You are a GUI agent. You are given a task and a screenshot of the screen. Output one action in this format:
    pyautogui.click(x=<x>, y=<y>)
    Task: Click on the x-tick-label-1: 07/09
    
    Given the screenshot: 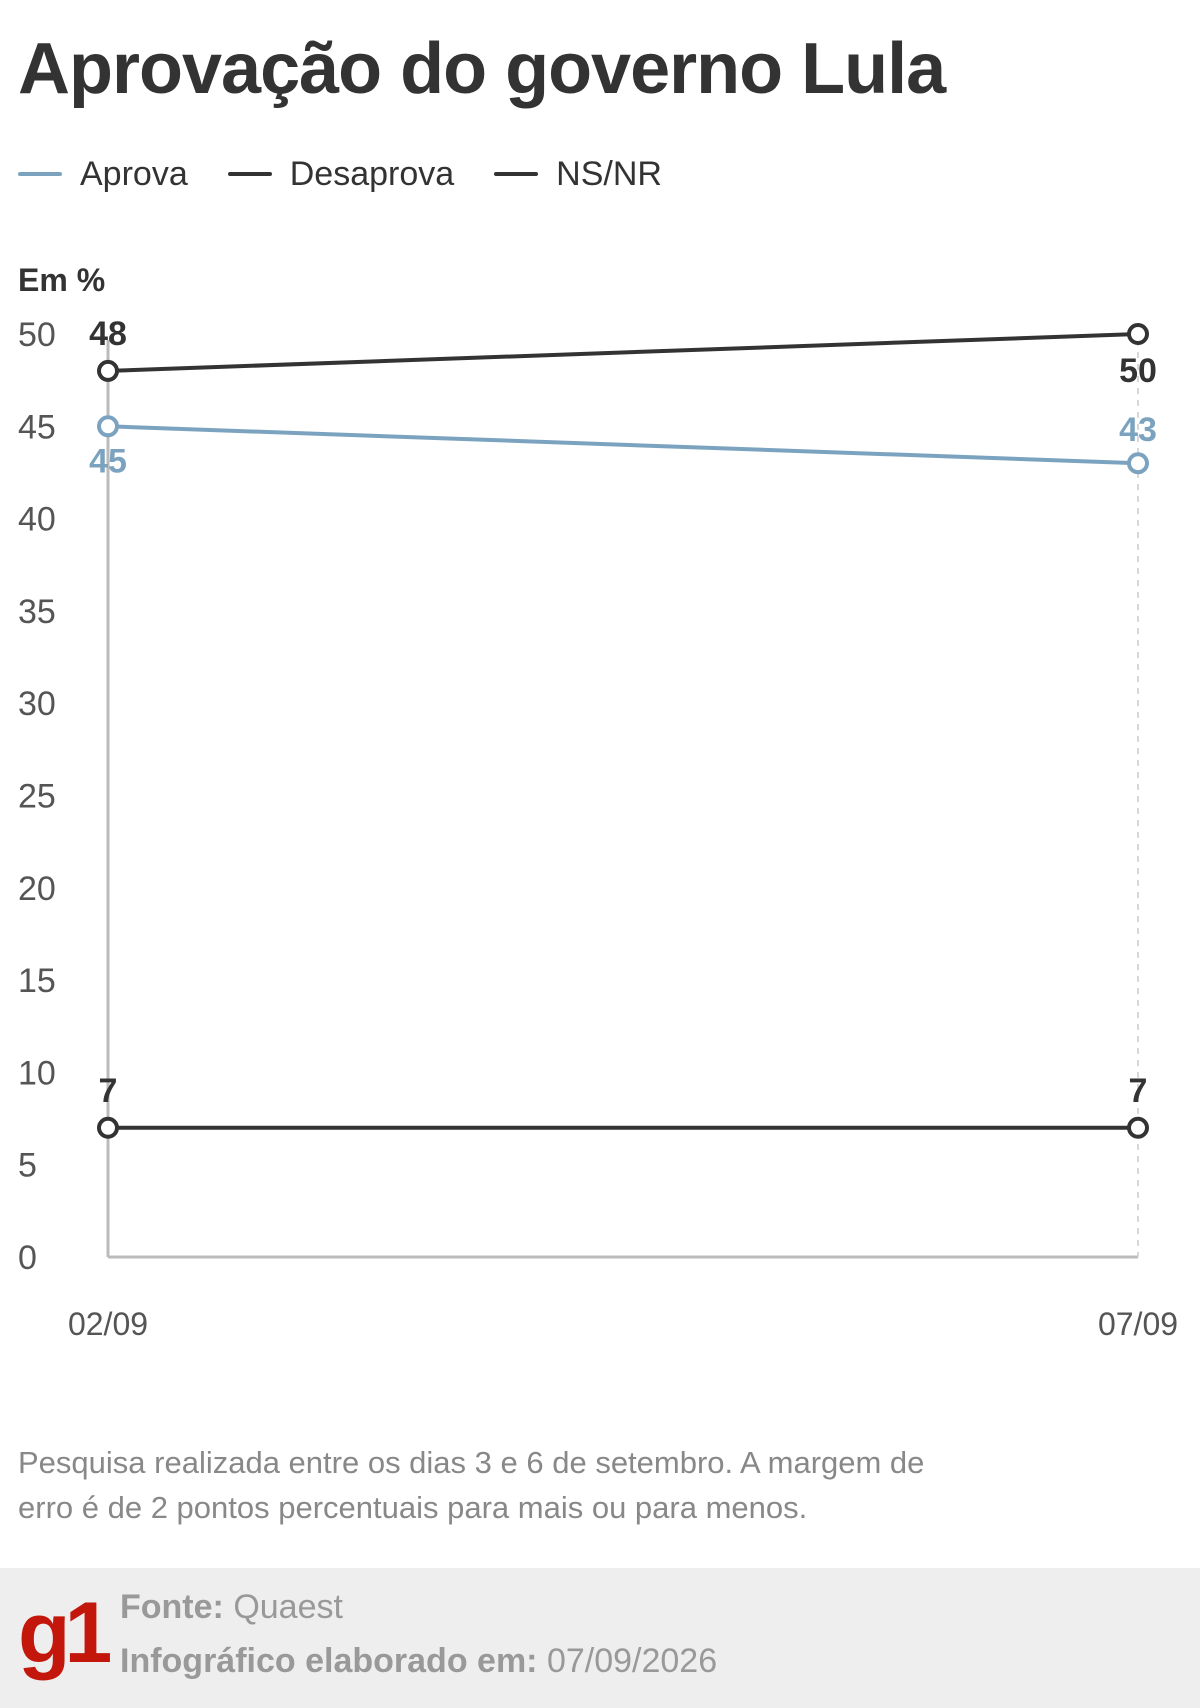 What is the action you would take?
    pyautogui.click(x=1138, y=1324)
    